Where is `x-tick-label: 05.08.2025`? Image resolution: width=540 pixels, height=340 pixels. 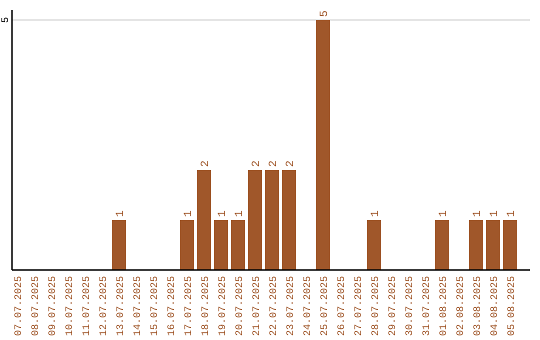 x-tick-label: 05.08.2025 is located at coordinates (512, 306).